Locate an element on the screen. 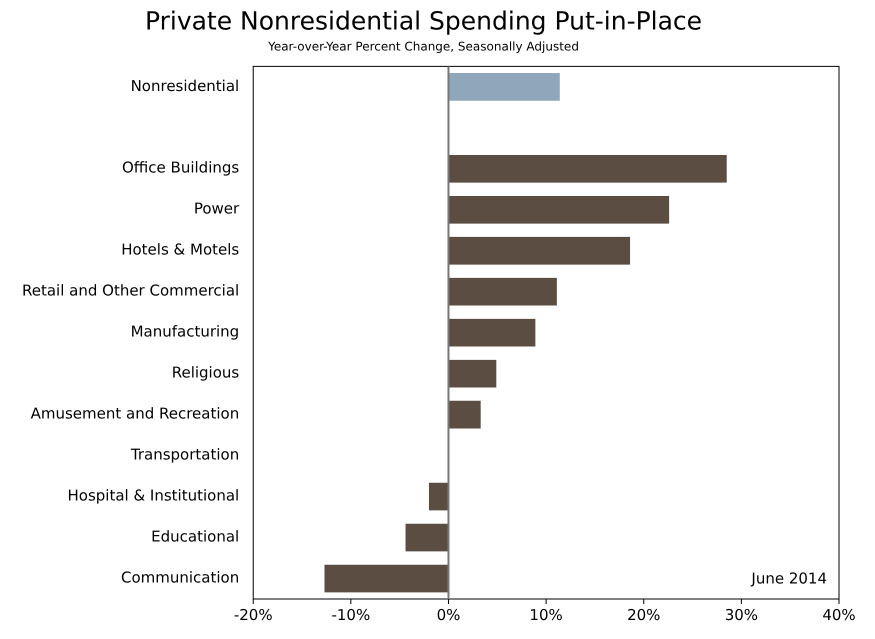 This screenshot has width=875, height=639. x-tick-label: 0% is located at coordinates (448, 615).